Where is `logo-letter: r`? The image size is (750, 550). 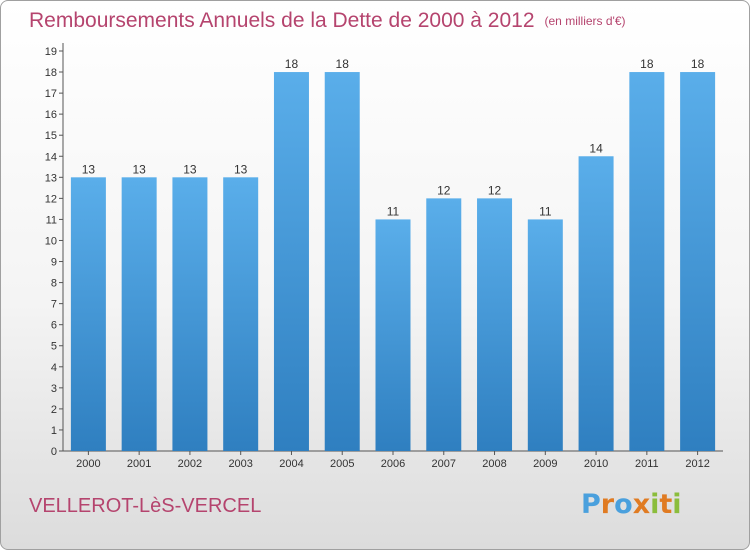
logo-letter: r is located at coordinates (607, 504).